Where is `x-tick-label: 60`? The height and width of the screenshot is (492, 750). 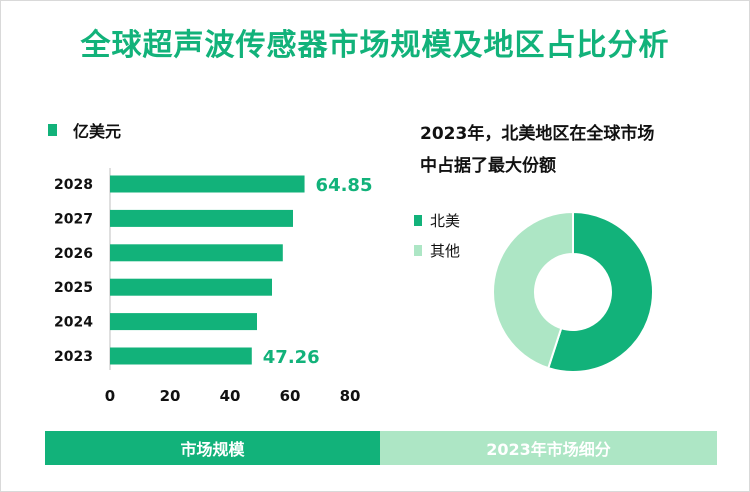
x-tick-label: 60 is located at coordinates (290, 396).